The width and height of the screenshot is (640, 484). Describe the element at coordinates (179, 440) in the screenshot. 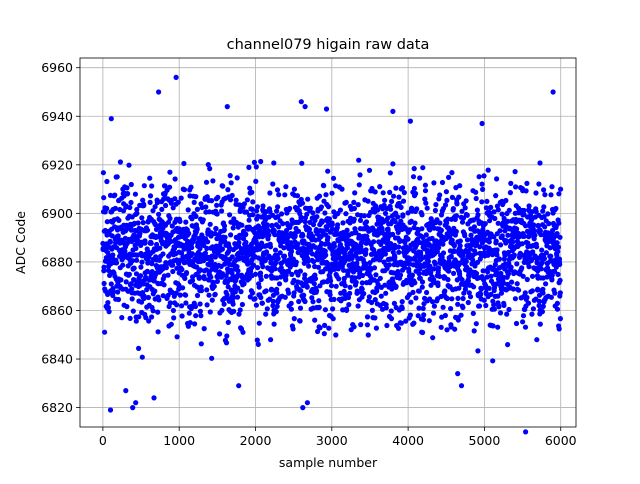

I see `x-tick-label: 1000` at that location.